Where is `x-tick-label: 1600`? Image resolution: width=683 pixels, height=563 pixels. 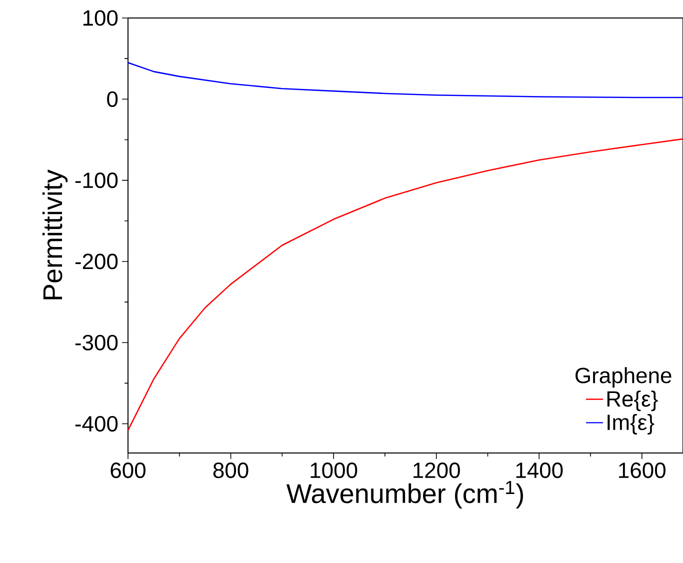
x-tick-label: 1600 is located at coordinates (642, 470).